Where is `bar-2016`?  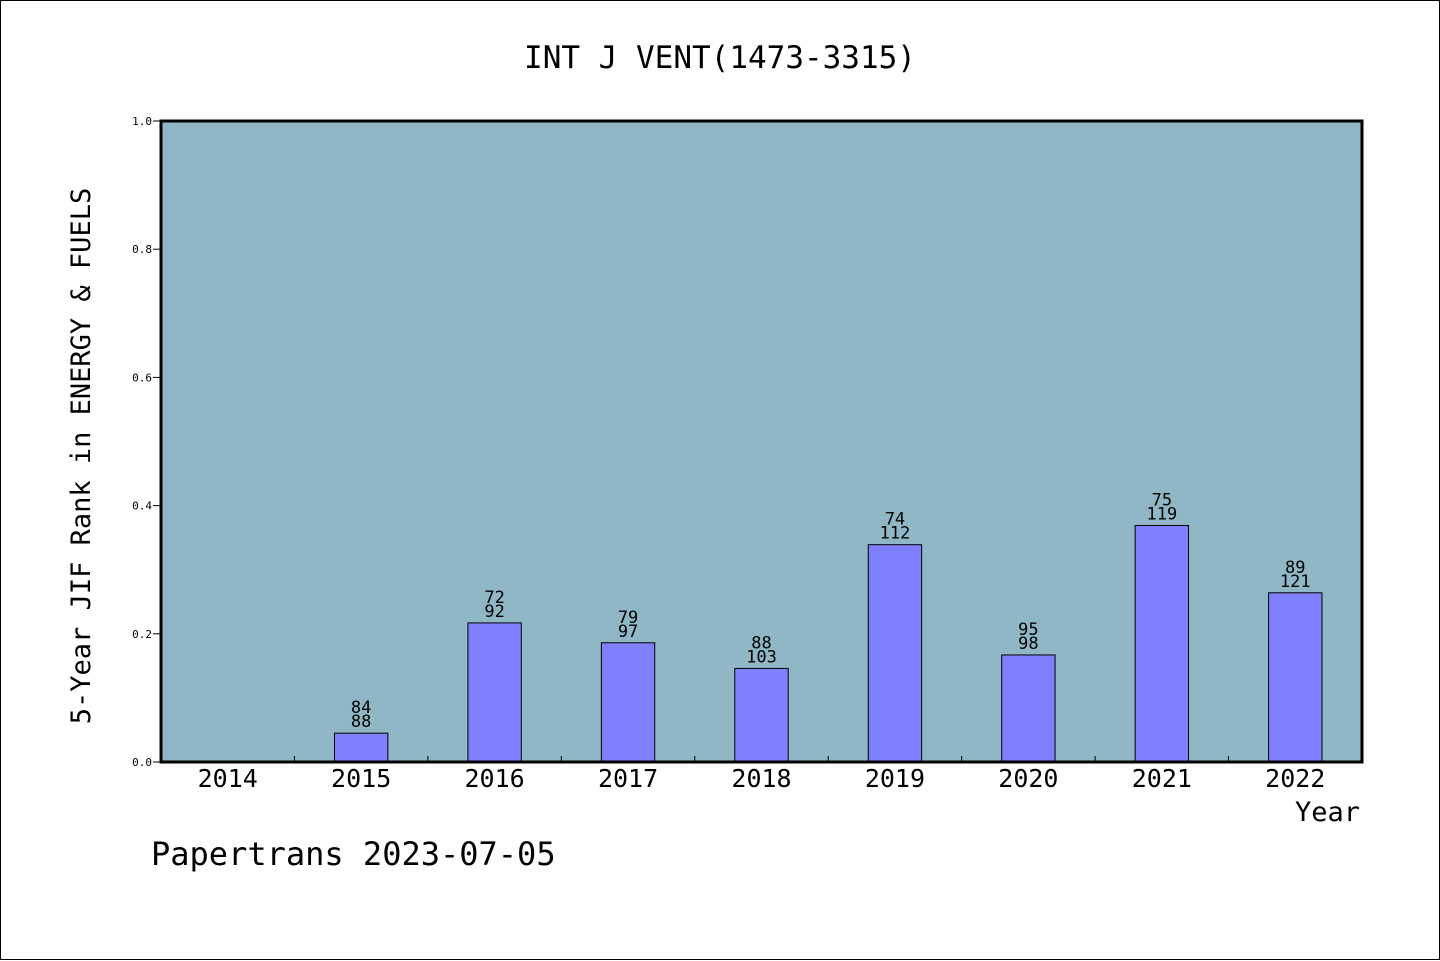 bar-2016 is located at coordinates (494, 692).